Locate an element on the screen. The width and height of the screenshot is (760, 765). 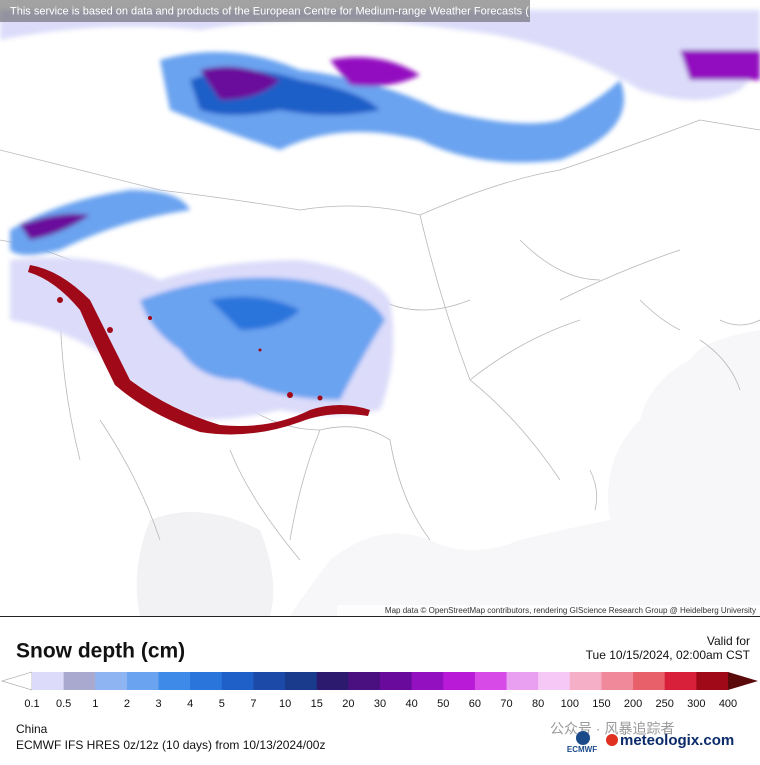
deep-snow is located at coordinates (199, 350).